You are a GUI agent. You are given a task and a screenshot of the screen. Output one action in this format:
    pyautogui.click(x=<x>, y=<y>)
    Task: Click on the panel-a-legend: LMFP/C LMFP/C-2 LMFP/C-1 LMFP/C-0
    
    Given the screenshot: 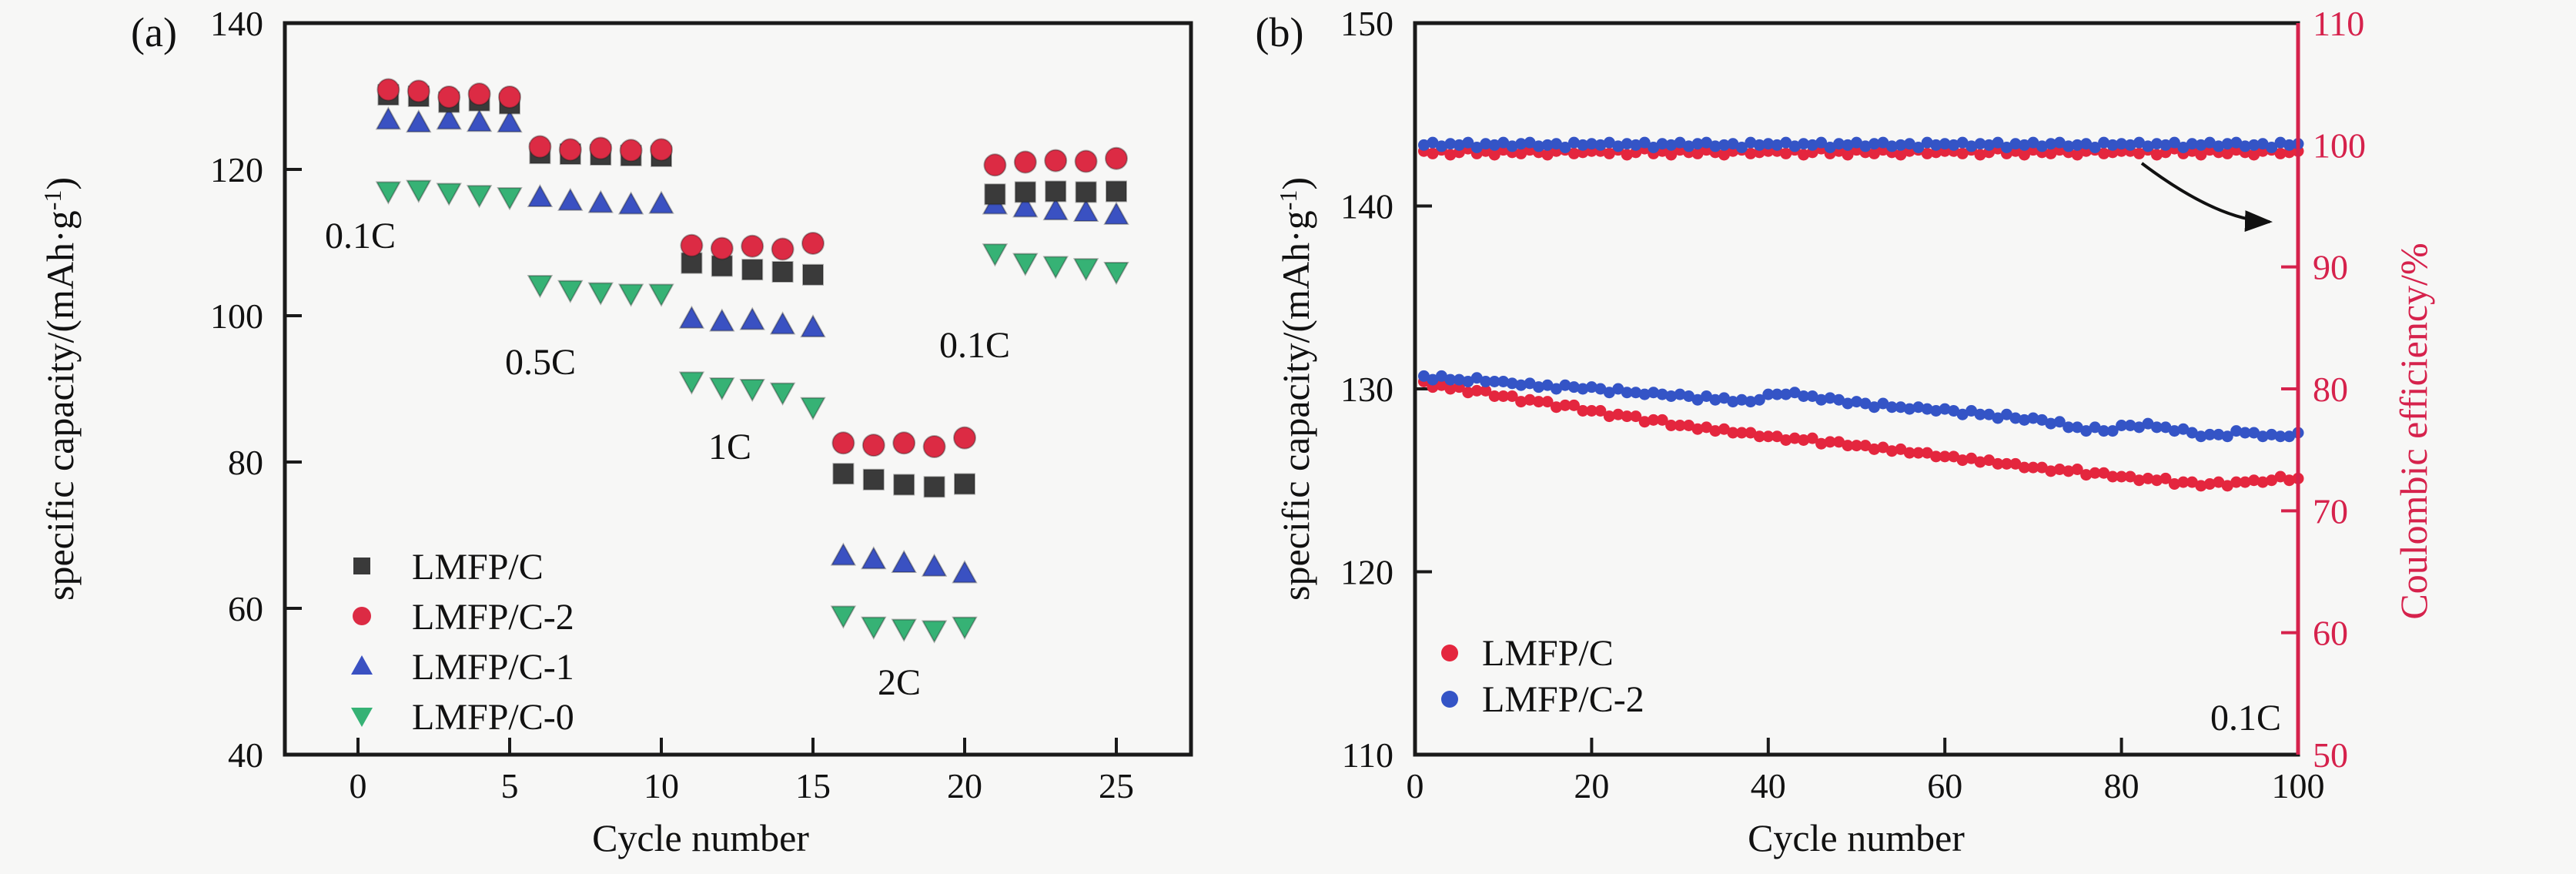 What is the action you would take?
    pyautogui.click(x=463, y=642)
    